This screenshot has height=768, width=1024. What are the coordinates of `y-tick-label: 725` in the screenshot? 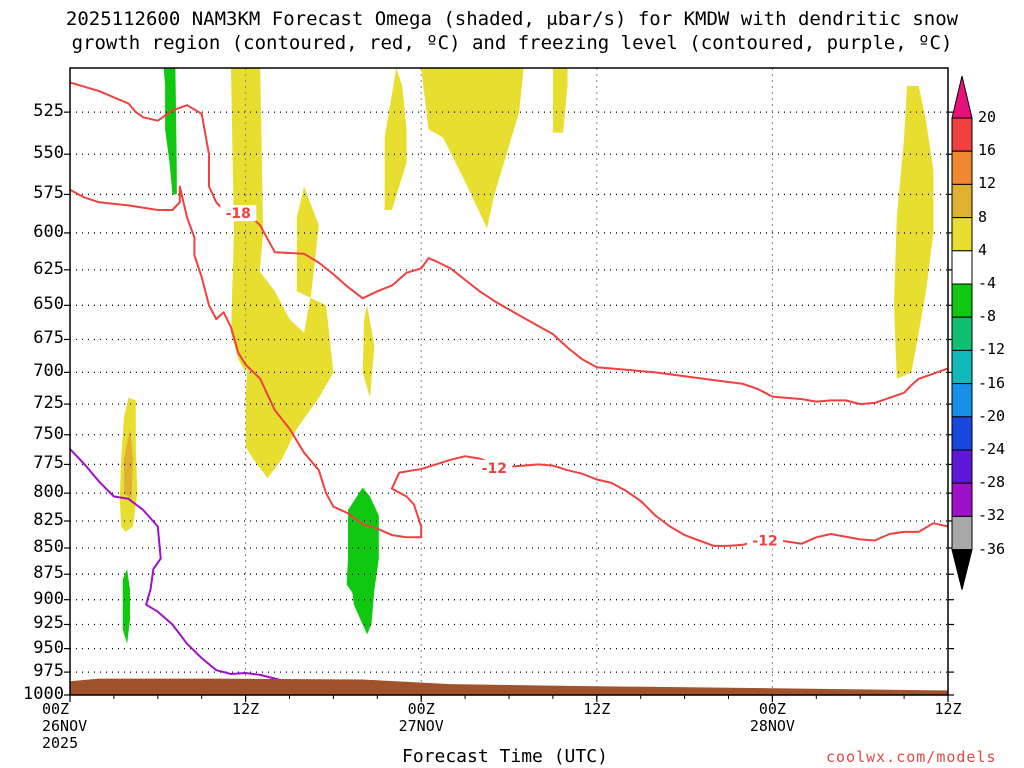 It's located at (48, 403).